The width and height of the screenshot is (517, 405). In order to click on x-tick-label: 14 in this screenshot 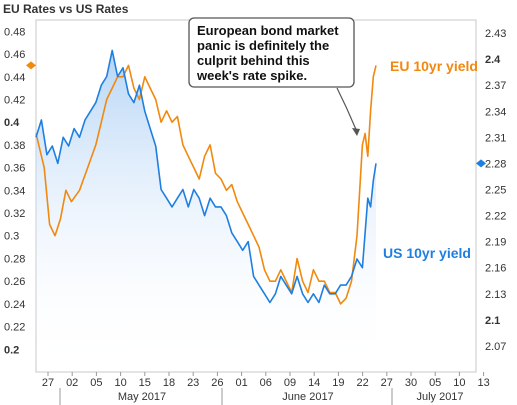, I will do `click(314, 383)`.